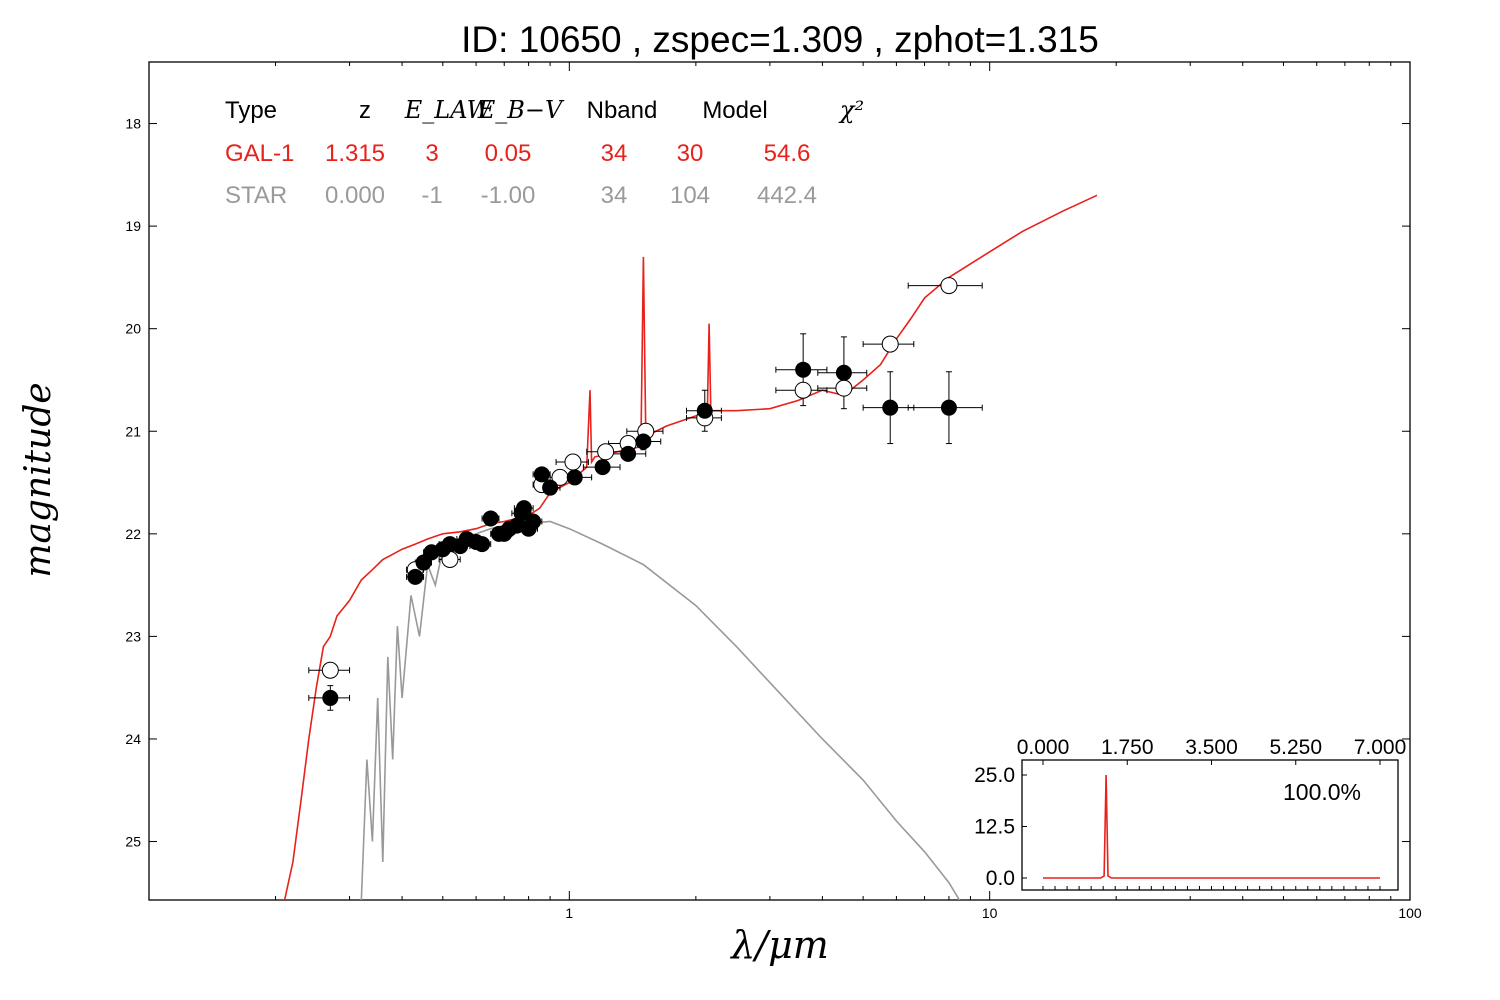  I want to click on inset-frame, so click(1210, 825).